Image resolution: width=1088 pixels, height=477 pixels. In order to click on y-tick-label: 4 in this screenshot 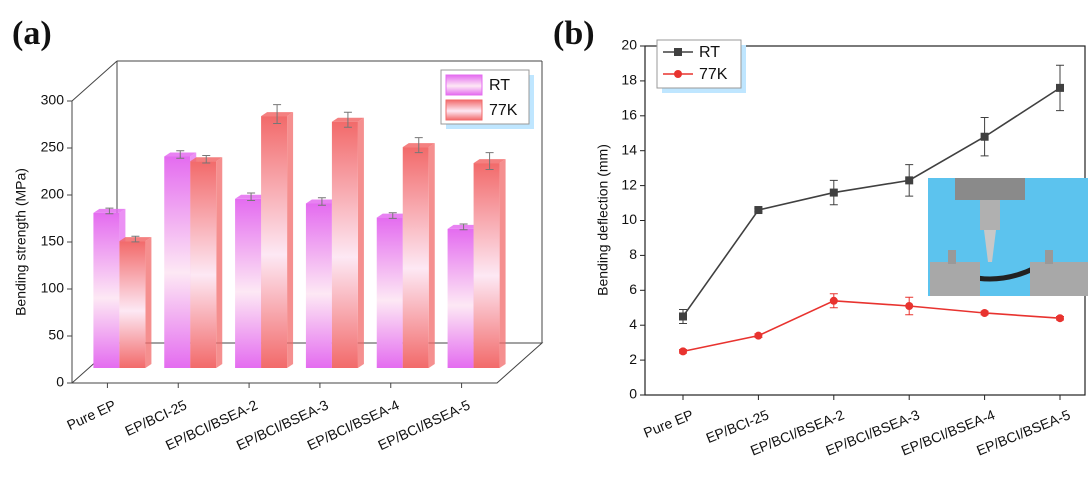, I will do `click(633, 324)`.